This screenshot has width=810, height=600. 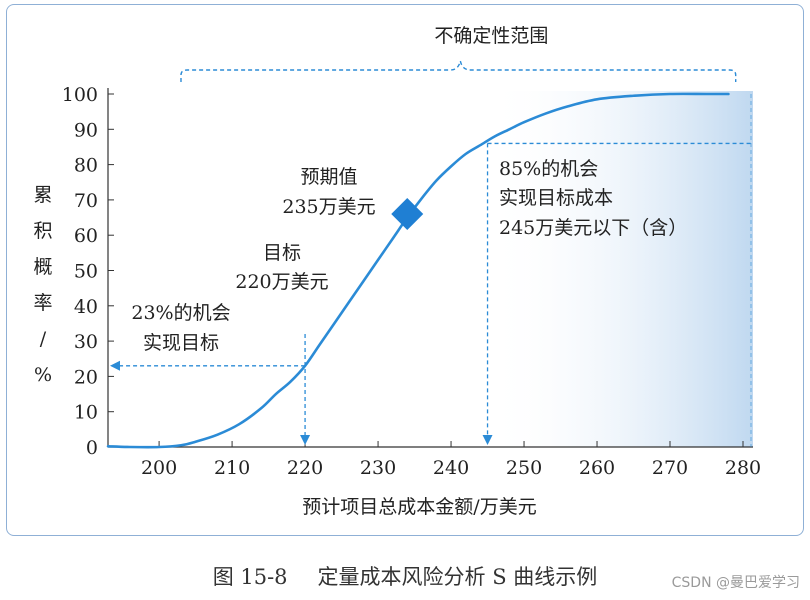 What do you see at coordinates (86, 201) in the screenshot?
I see `y-tick-label: 70` at bounding box center [86, 201].